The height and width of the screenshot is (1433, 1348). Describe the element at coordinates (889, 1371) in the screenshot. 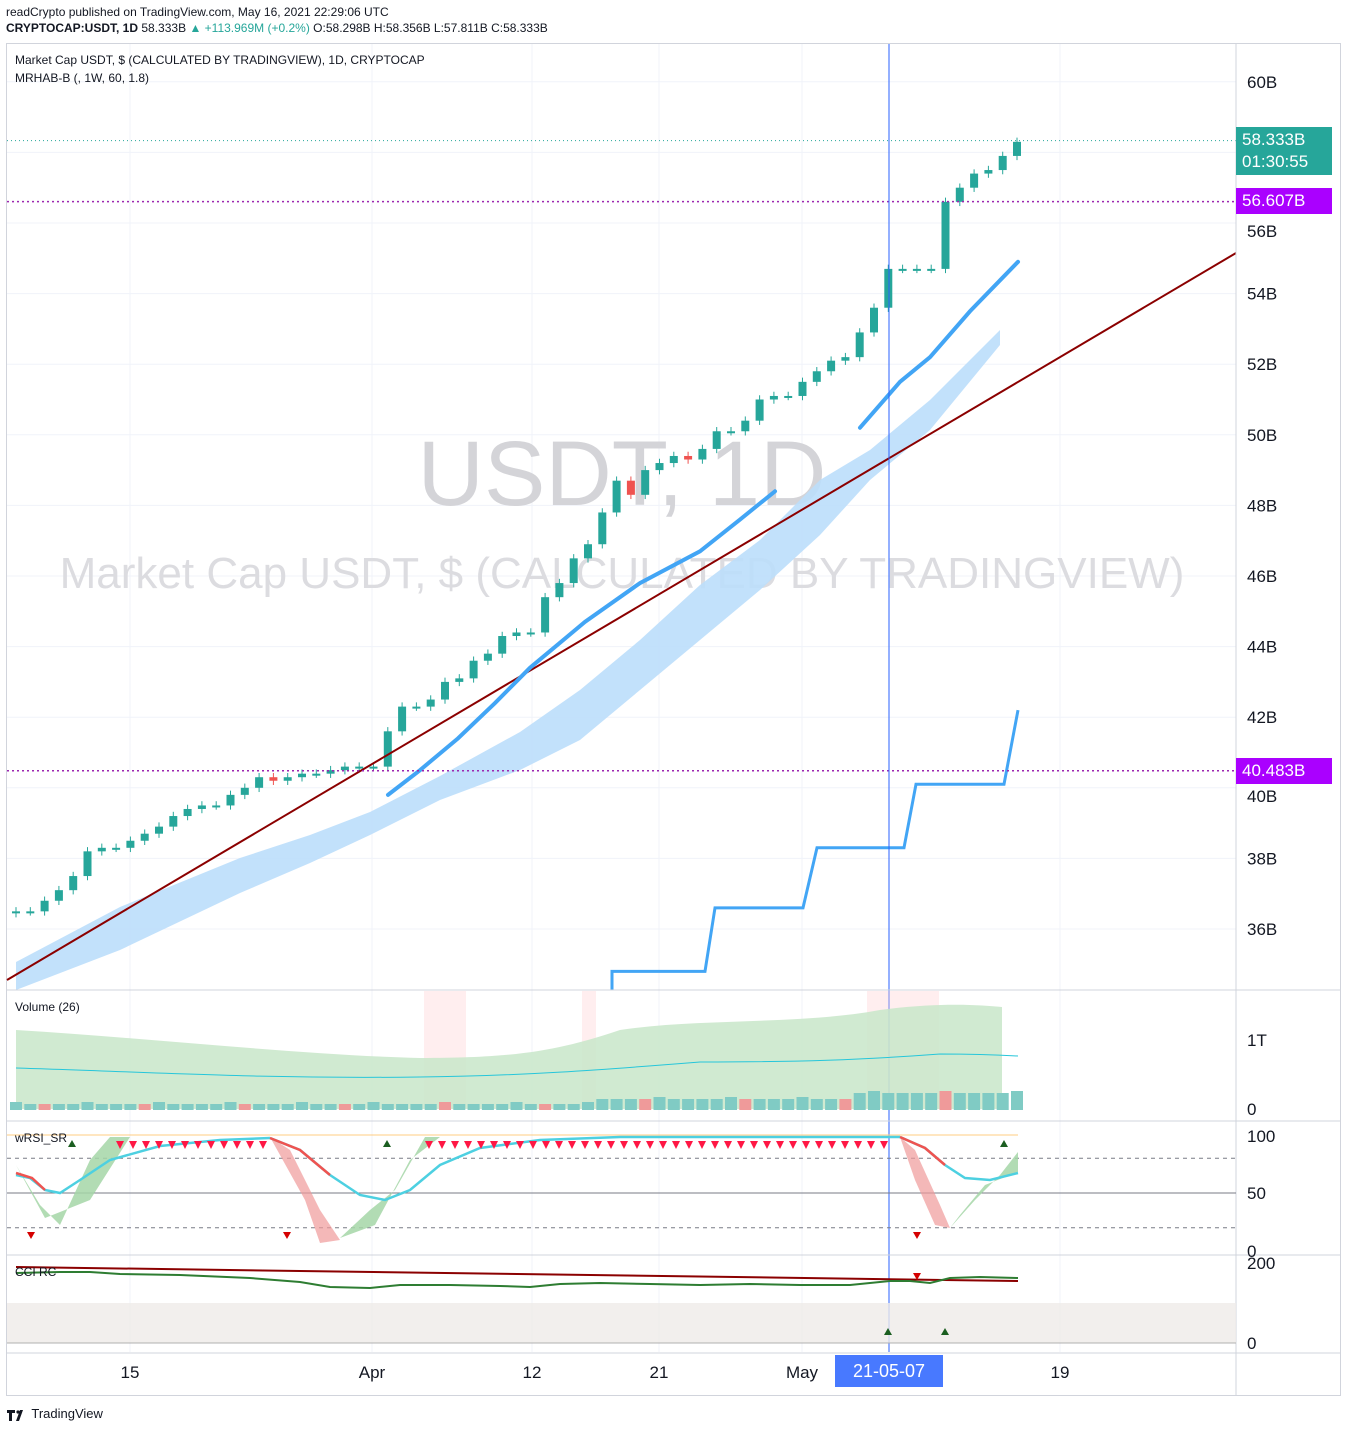

I see `crosshair-date-tag: 21-05-07` at that location.